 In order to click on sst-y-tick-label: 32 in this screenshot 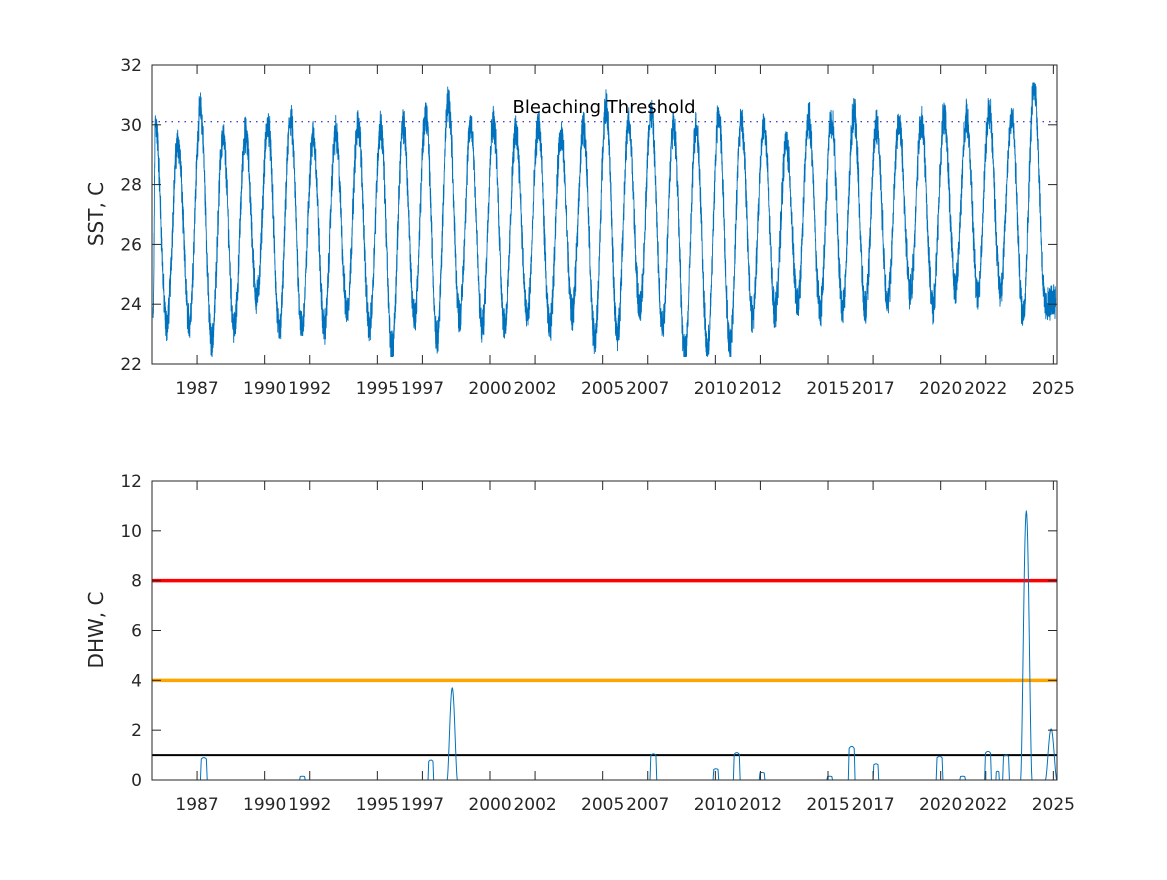, I will do `click(131, 66)`.